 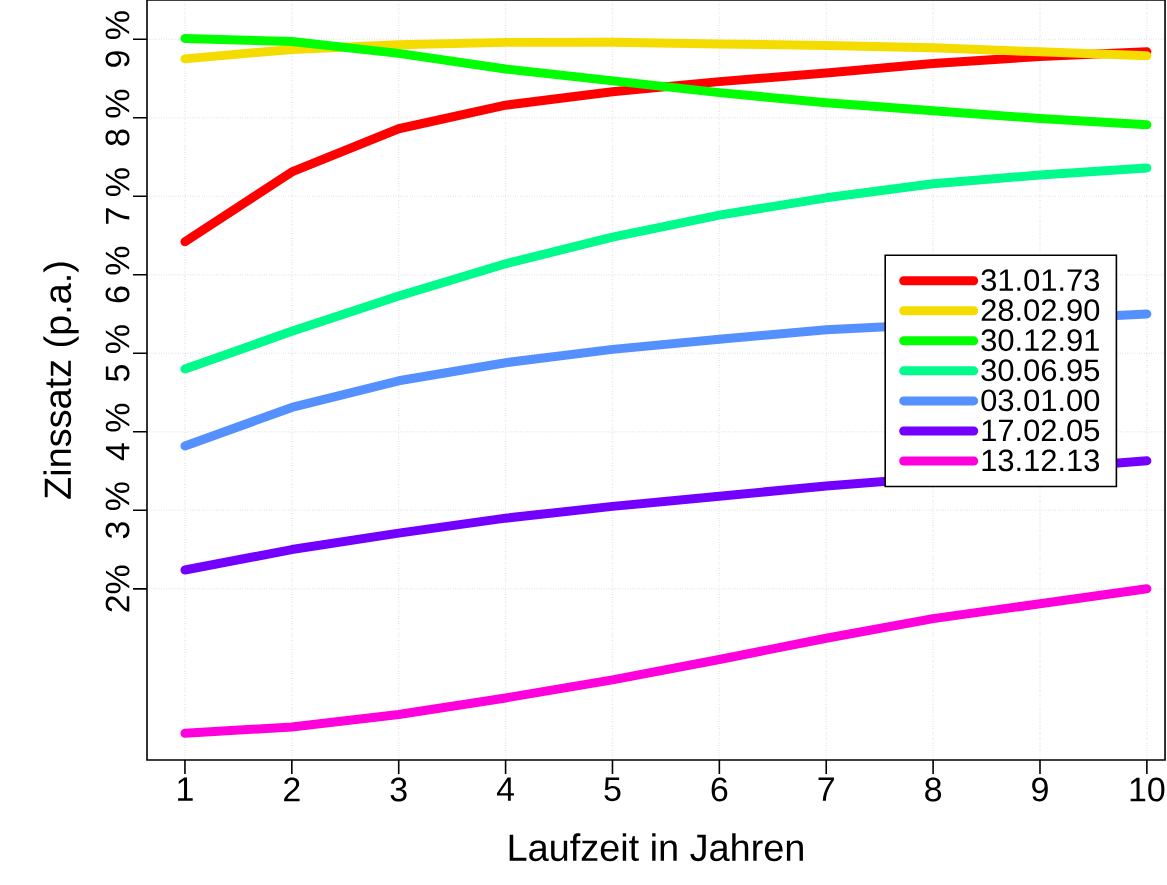 What do you see at coordinates (117, 510) in the screenshot?
I see `y-tick-label: 3 %` at bounding box center [117, 510].